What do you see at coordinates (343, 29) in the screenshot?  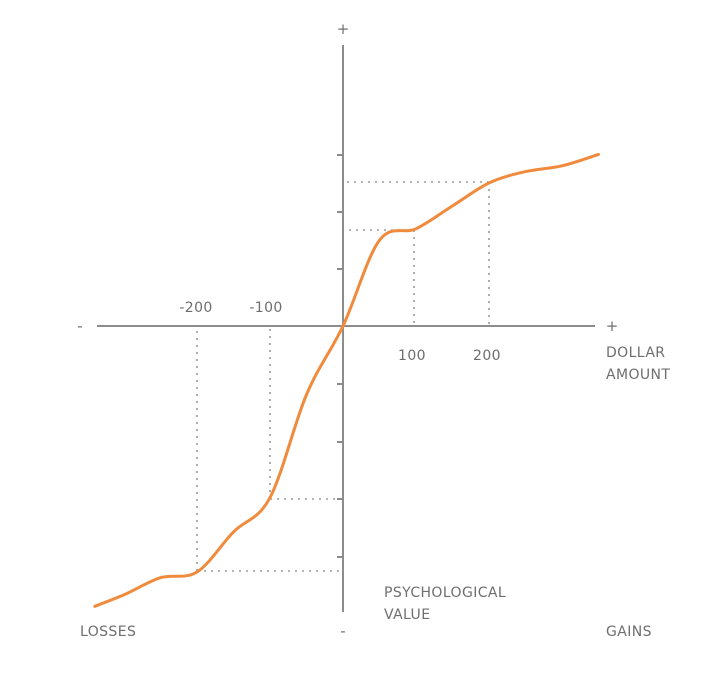 I see `y-positive-sign: +` at bounding box center [343, 29].